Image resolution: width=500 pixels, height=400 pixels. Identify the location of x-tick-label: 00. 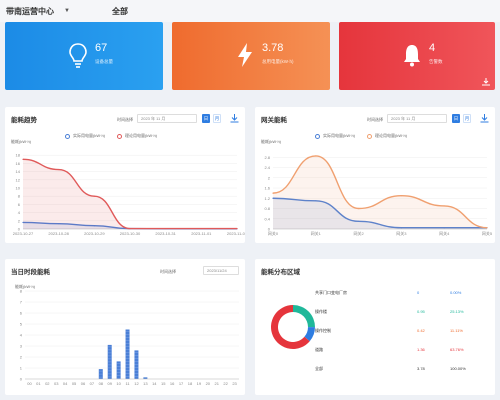
(29, 383).